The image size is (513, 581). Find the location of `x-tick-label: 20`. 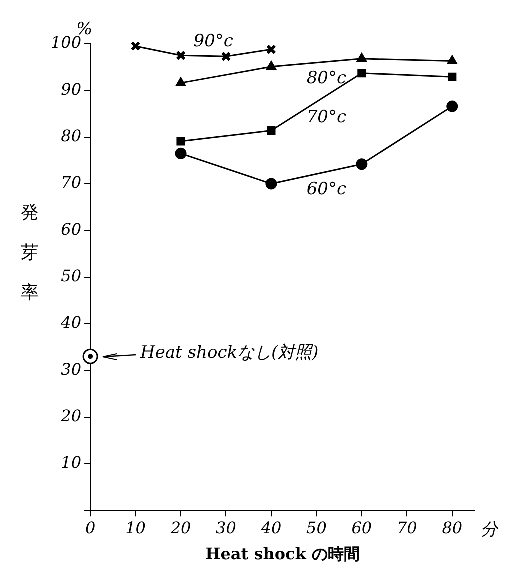

x-tick-label: 20 is located at coordinates (181, 528).